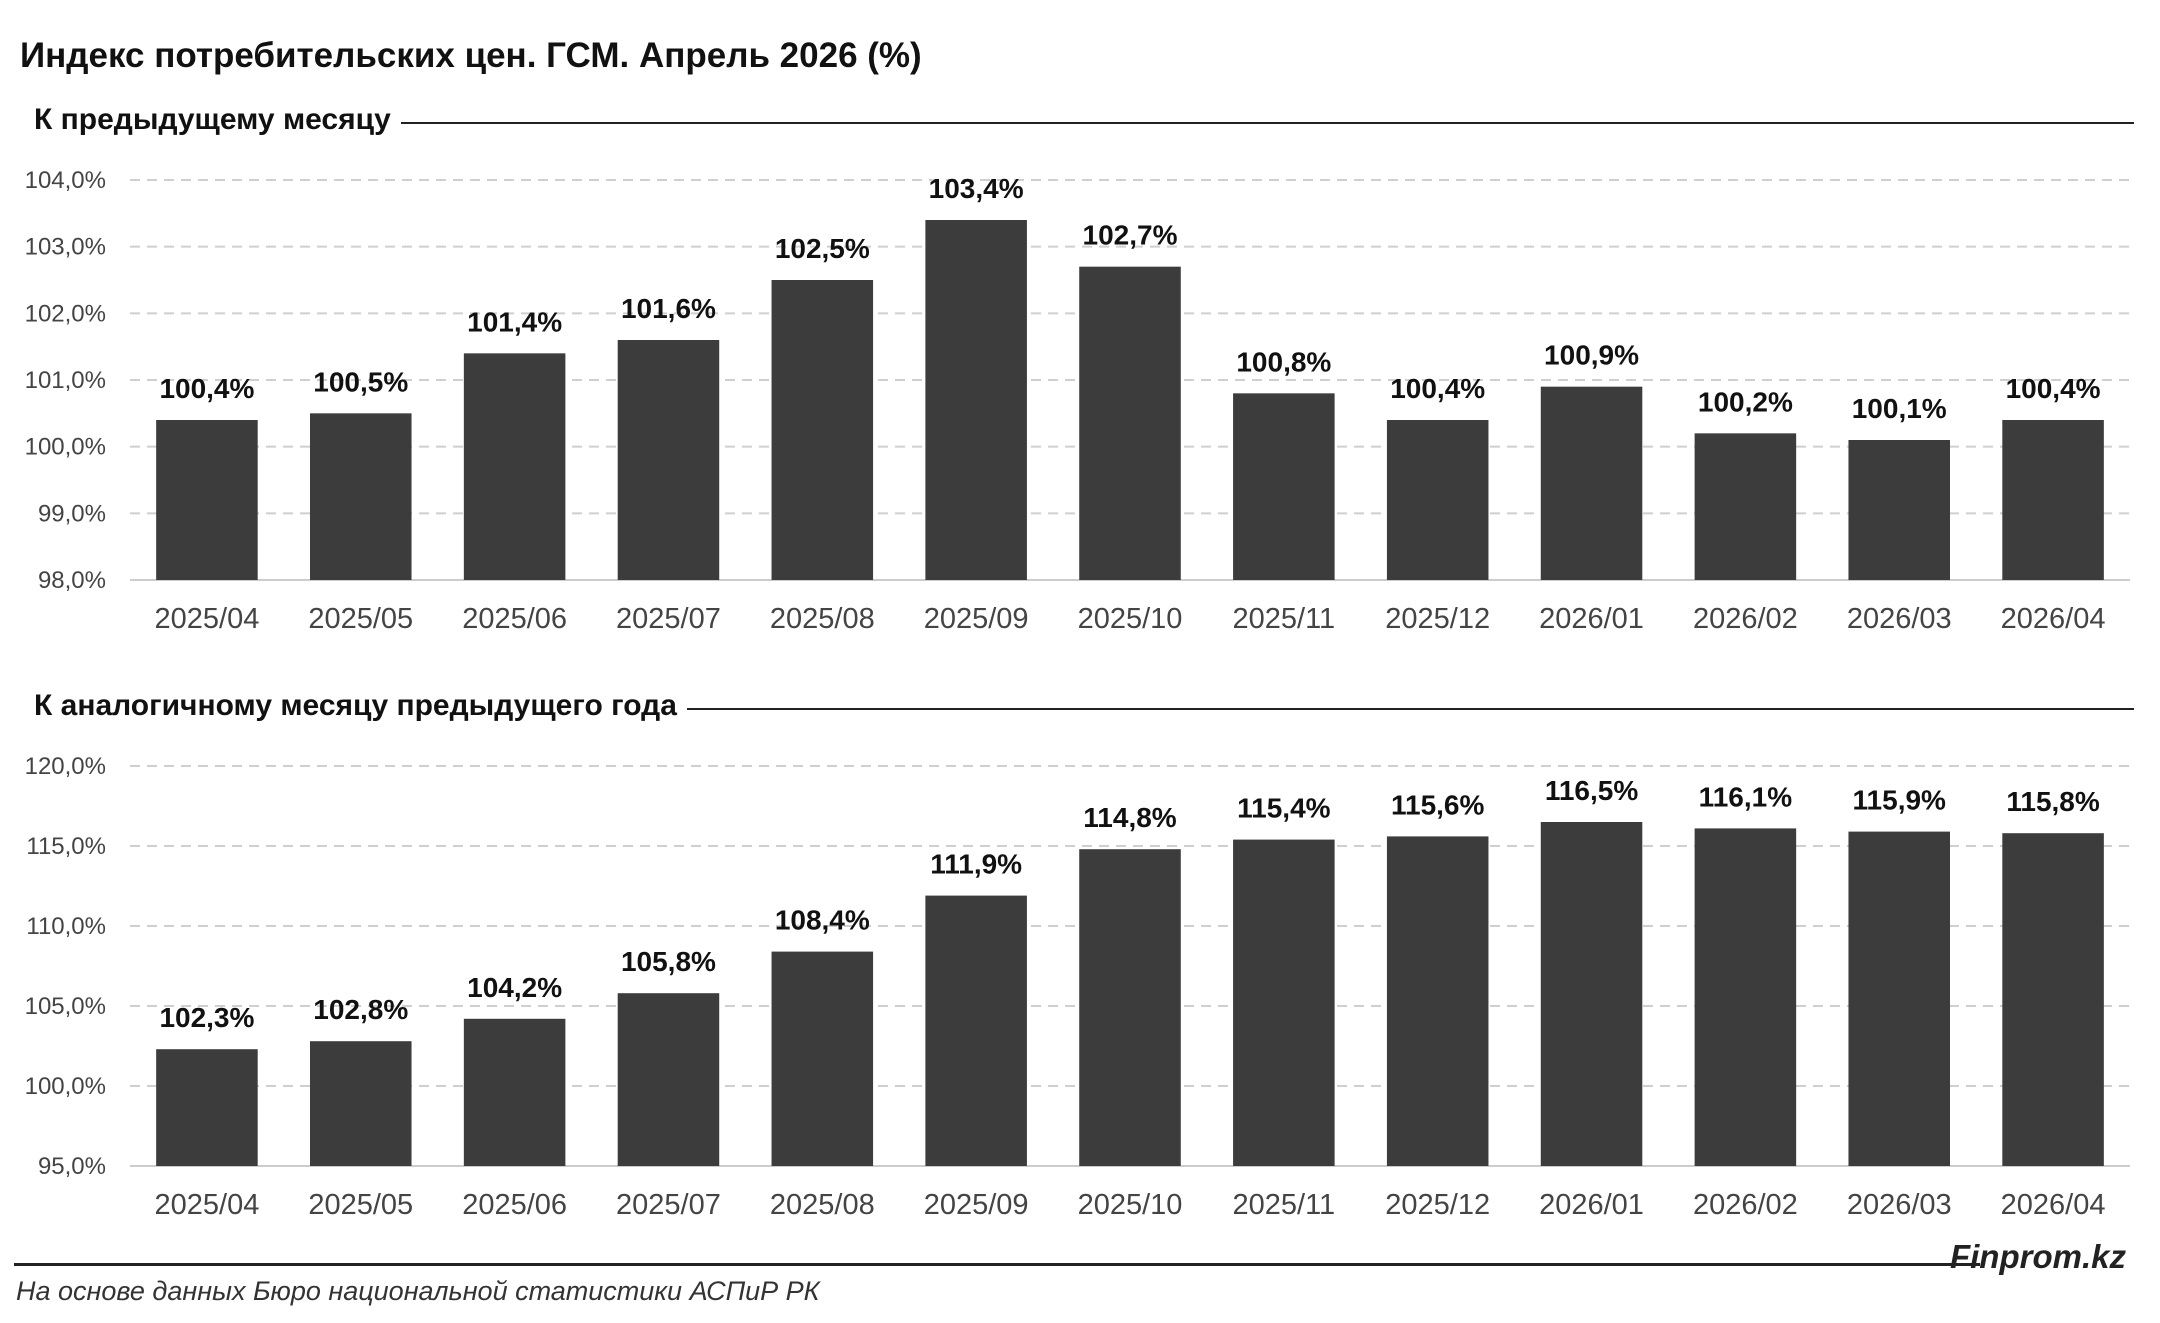 Image resolution: width=2160 pixels, height=1323 pixels. I want to click on chart-2-header: К аналогичному месяцу предыдущего года, so click(1084, 706).